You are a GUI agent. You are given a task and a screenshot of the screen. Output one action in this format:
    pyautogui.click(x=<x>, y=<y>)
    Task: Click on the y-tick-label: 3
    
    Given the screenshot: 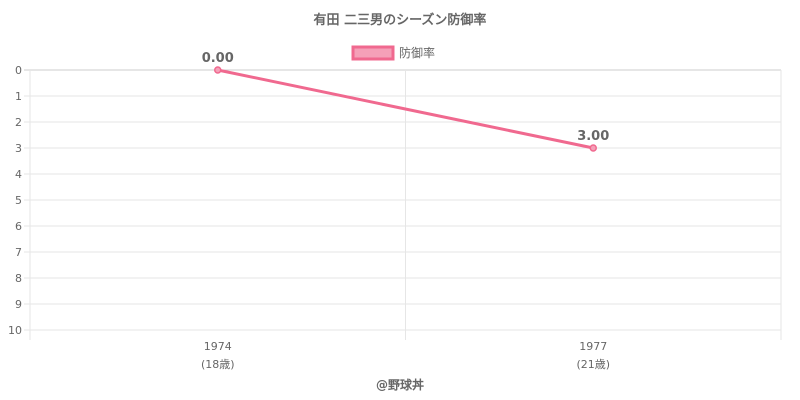 What is the action you would take?
    pyautogui.click(x=18, y=148)
    